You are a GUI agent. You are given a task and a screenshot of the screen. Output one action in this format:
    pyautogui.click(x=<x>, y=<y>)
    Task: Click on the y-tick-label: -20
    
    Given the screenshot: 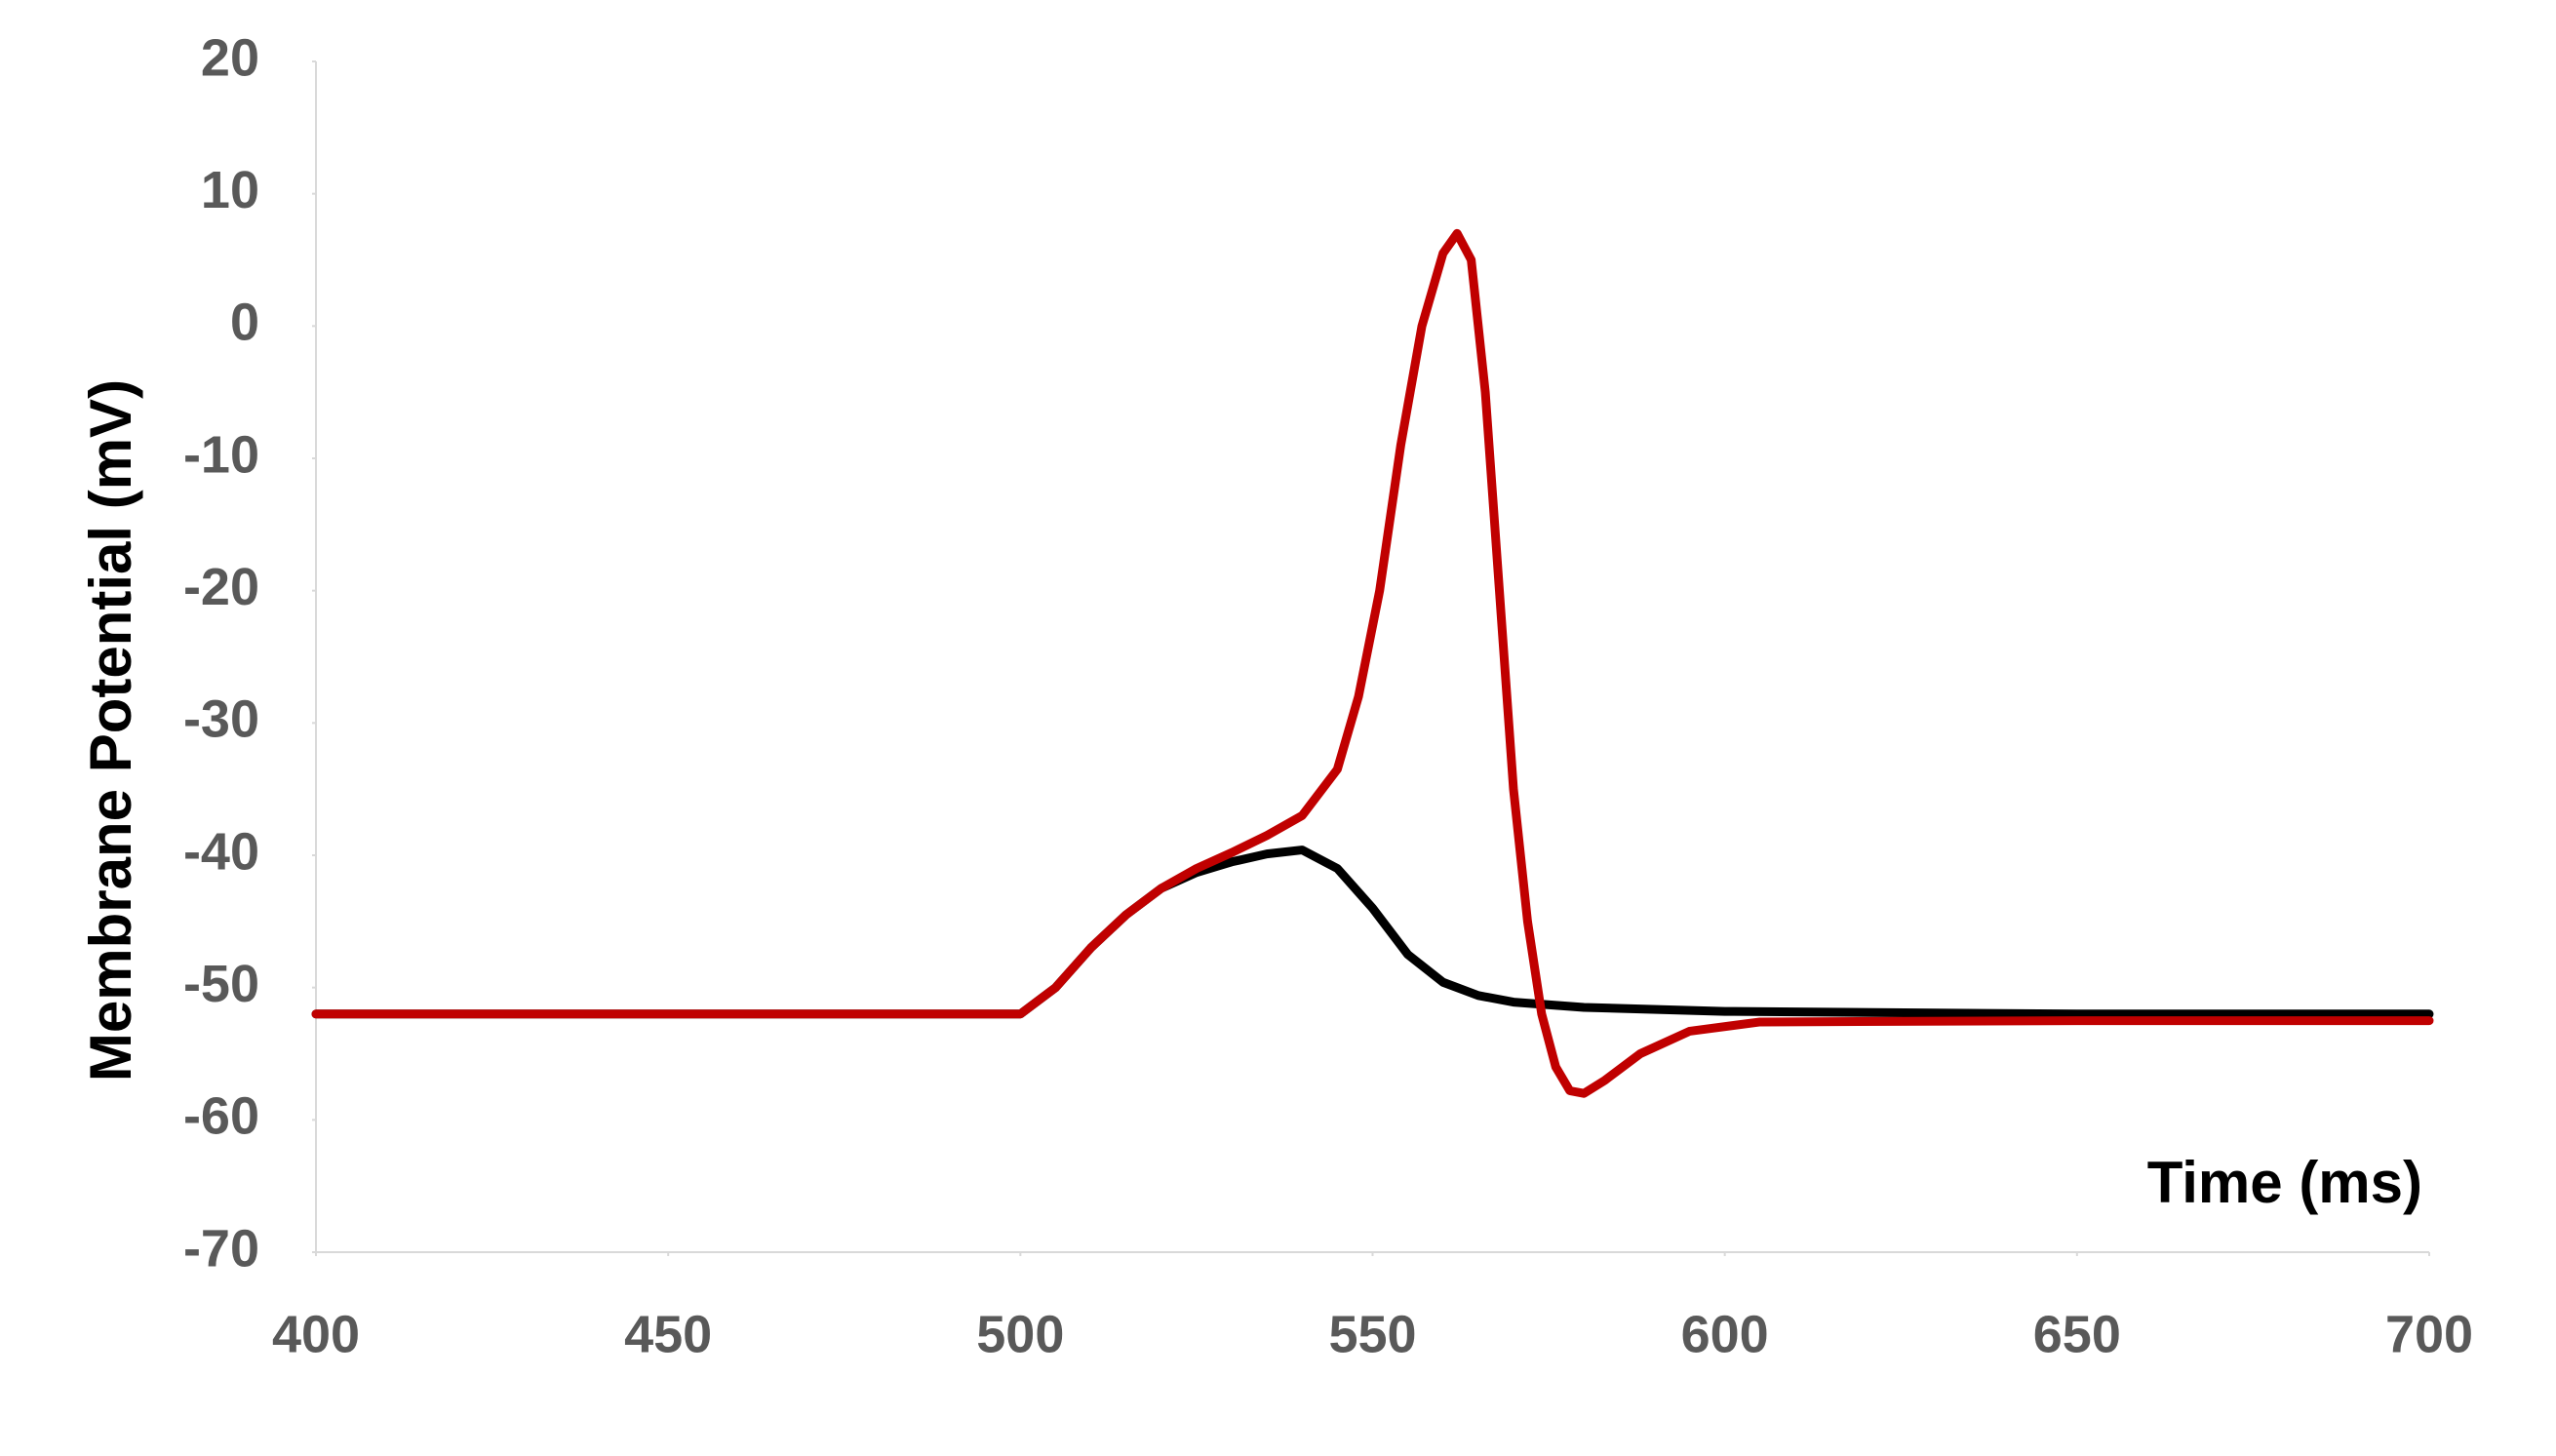 What is the action you would take?
    pyautogui.click(x=221, y=587)
    